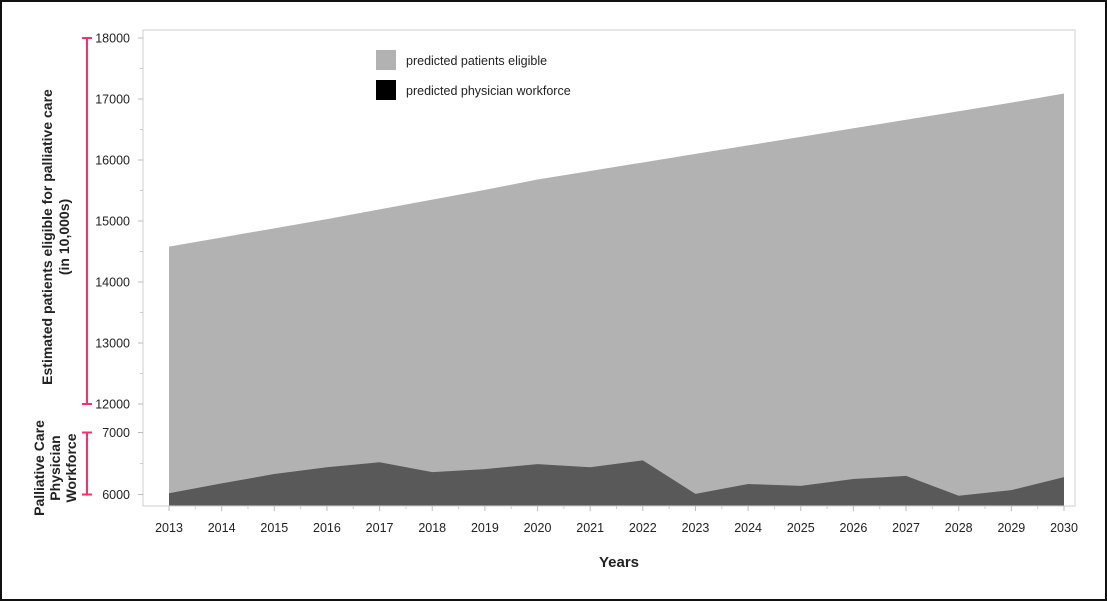  I want to click on lower-y-title-line2: Physician, so click(55, 467).